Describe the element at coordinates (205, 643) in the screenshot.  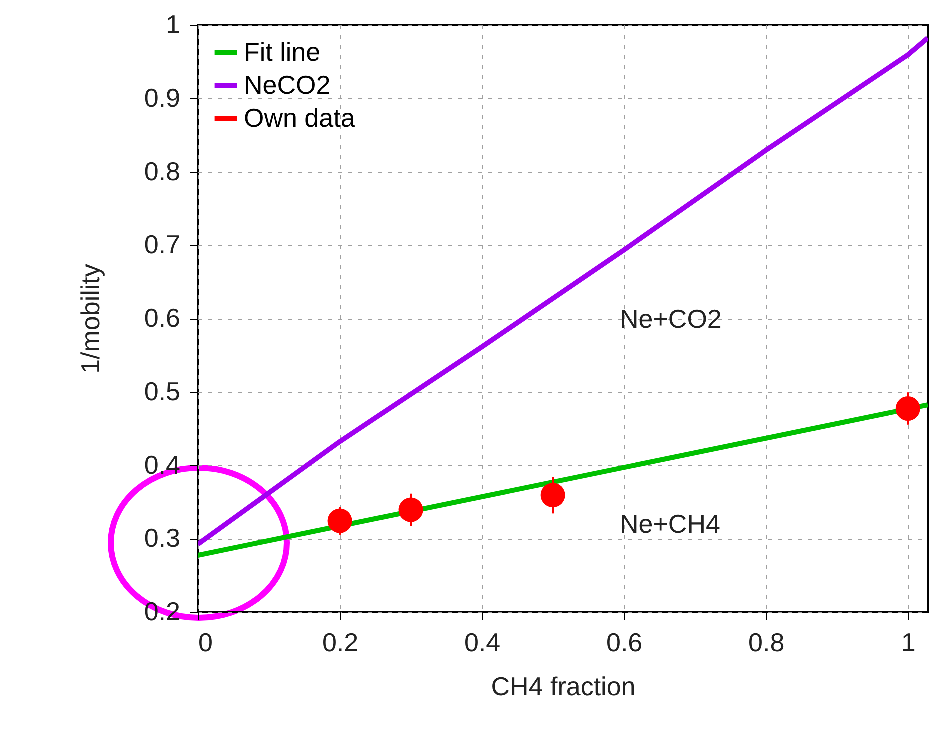
I see `x-tick-label: 0` at that location.